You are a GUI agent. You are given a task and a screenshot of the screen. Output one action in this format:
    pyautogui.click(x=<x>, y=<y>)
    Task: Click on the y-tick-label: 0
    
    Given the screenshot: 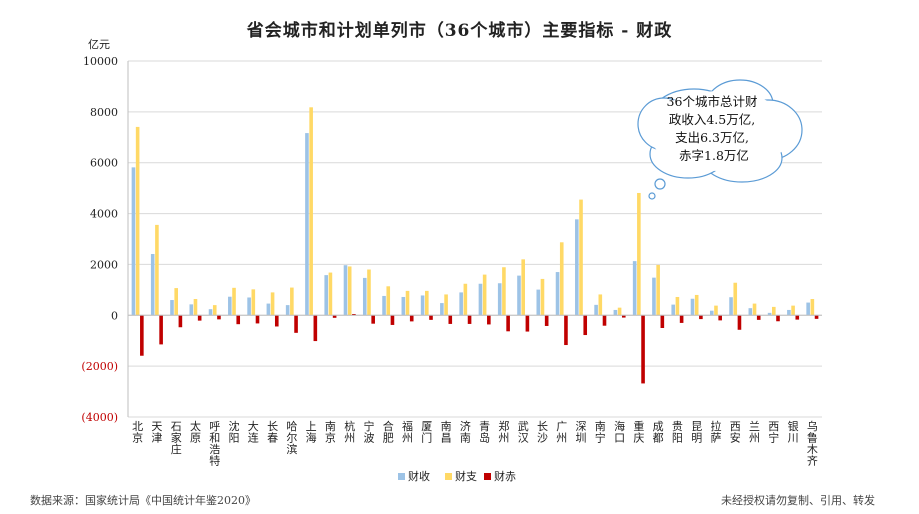 What is the action you would take?
    pyautogui.click(x=114, y=315)
    